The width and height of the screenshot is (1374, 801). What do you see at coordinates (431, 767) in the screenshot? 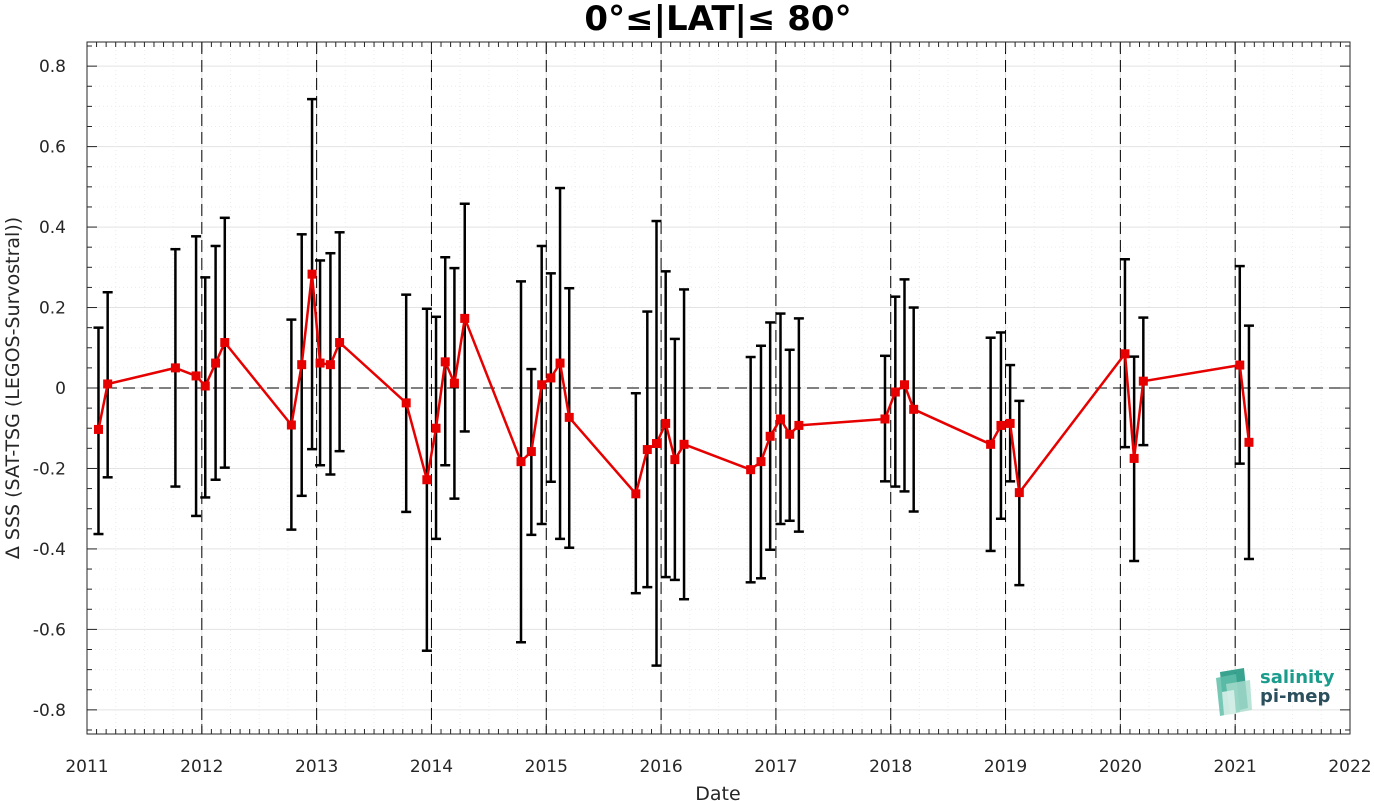
I see `x-tick-label: 2014` at bounding box center [431, 767].